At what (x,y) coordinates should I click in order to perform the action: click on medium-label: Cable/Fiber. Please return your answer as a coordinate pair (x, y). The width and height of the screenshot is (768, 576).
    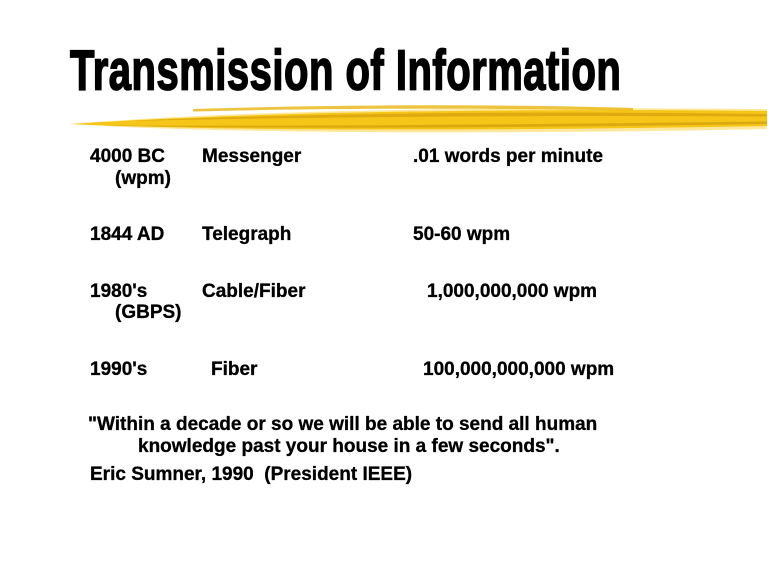
    Looking at the image, I should click on (254, 291).